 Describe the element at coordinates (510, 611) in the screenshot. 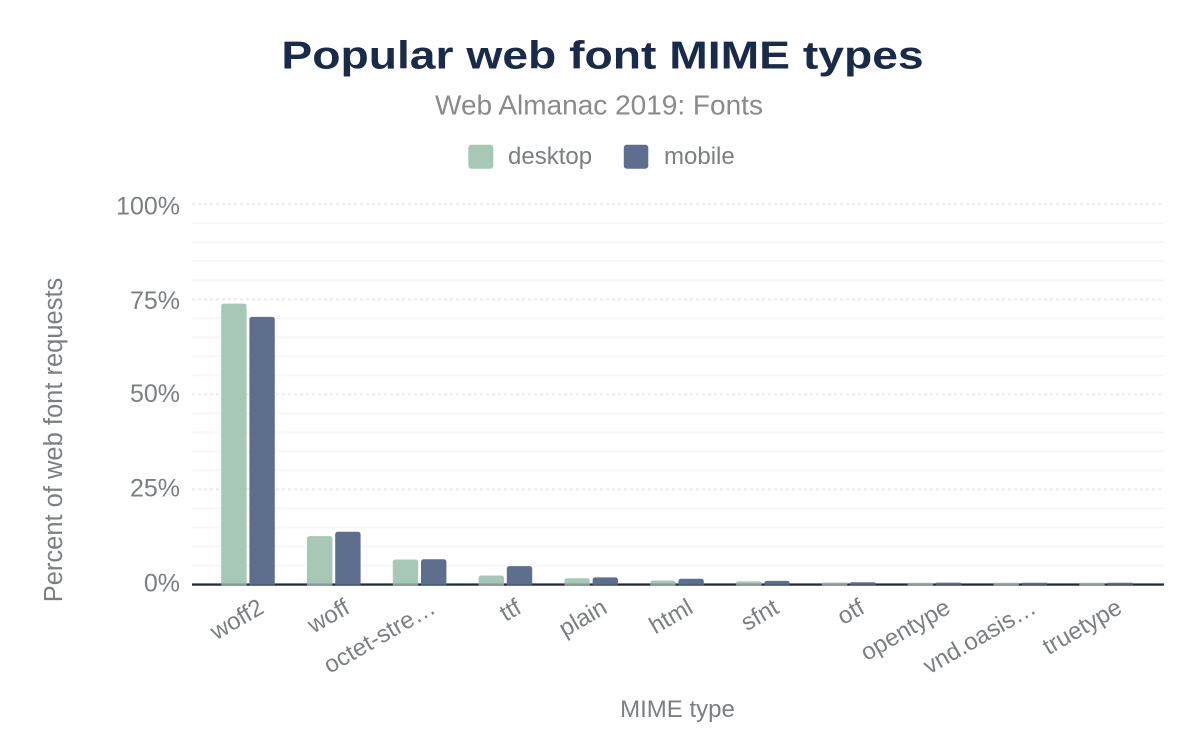

I see `svg-text: ttf` at that location.